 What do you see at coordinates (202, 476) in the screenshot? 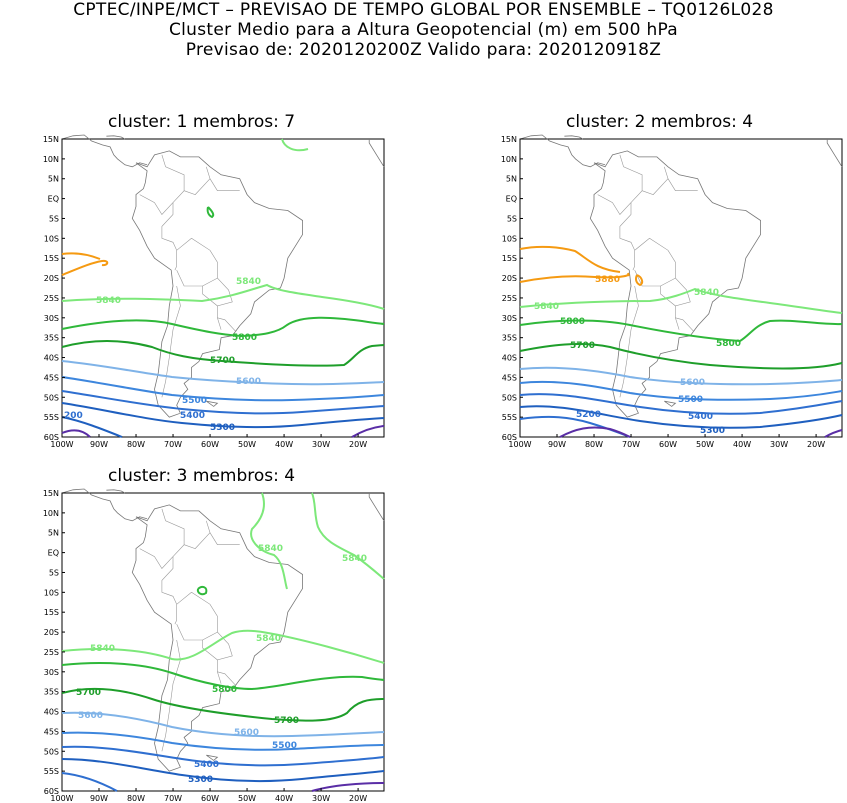
I see `panel-3-title: cluster: 3 membros: 4` at bounding box center [202, 476].